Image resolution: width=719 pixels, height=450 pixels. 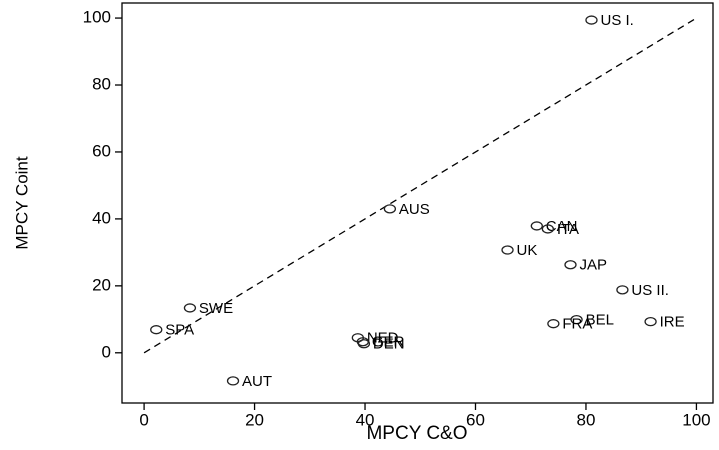 I want to click on point-label: BEL, so click(x=600, y=320).